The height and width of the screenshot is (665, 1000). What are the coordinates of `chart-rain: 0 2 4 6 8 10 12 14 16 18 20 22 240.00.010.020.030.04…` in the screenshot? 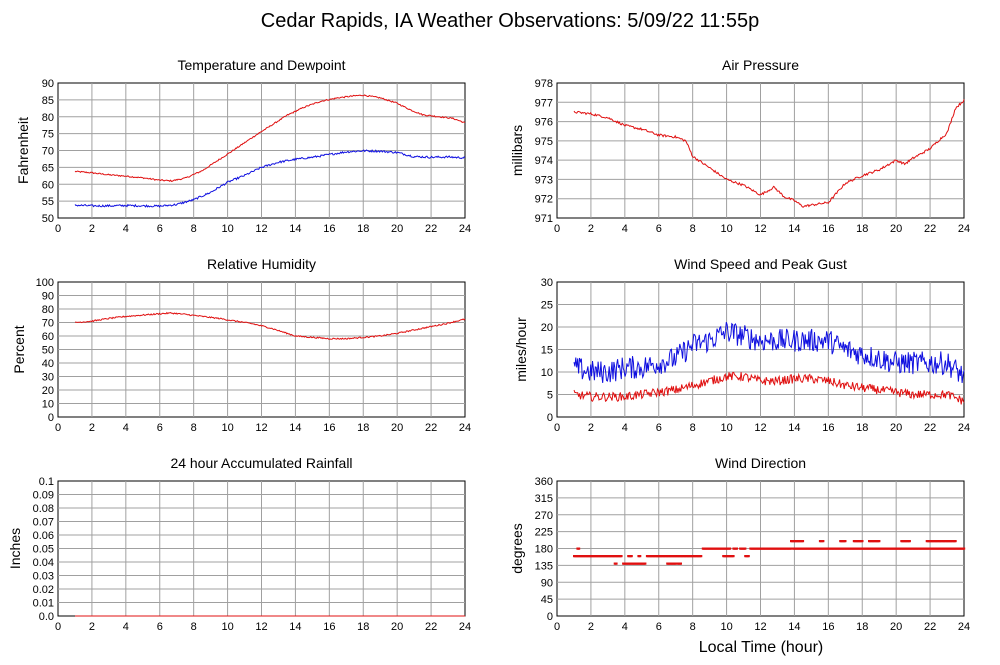 It's located at (239, 544).